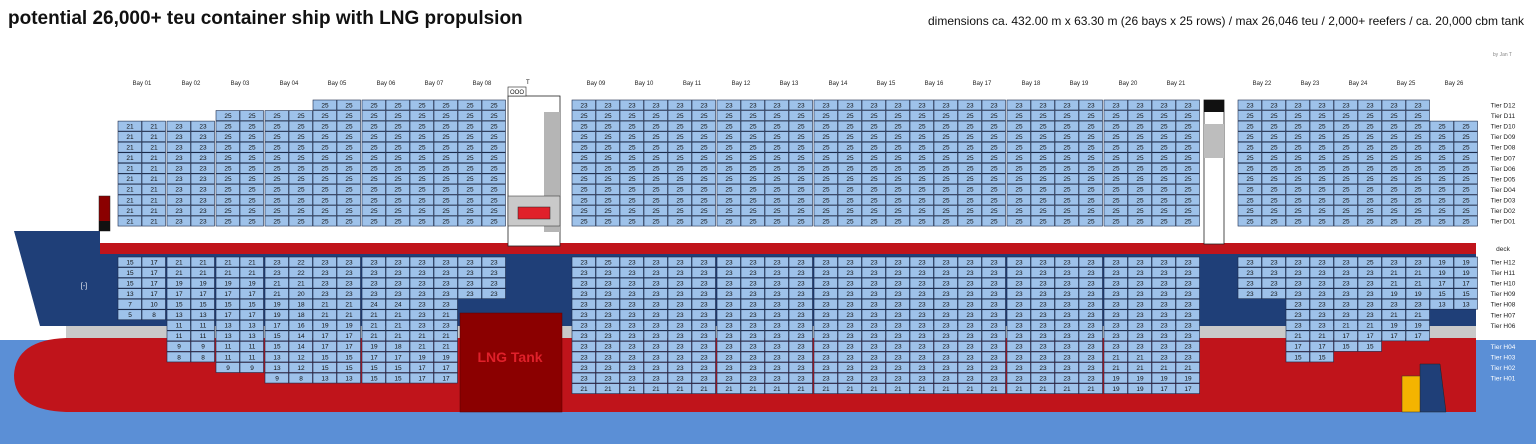  Describe the element at coordinates (1128, 84) in the screenshot. I see `bay-label: Bay 20` at that location.